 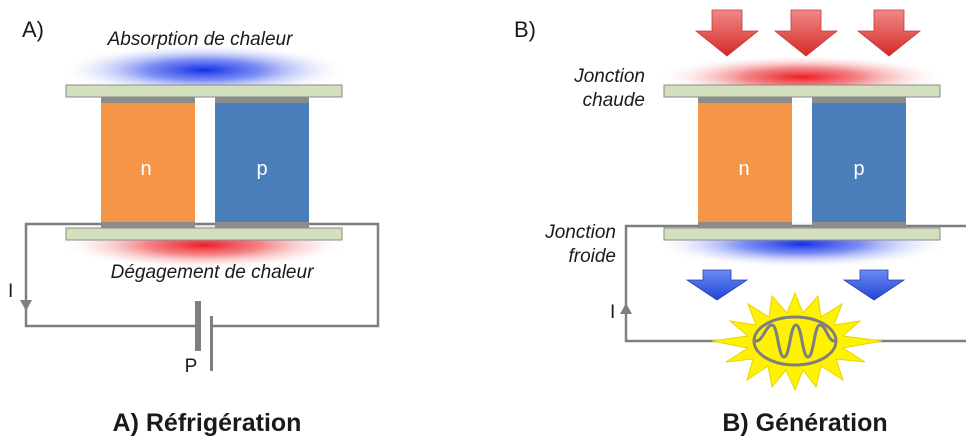 I want to click on heat-input-arrows, so click(x=808, y=33).